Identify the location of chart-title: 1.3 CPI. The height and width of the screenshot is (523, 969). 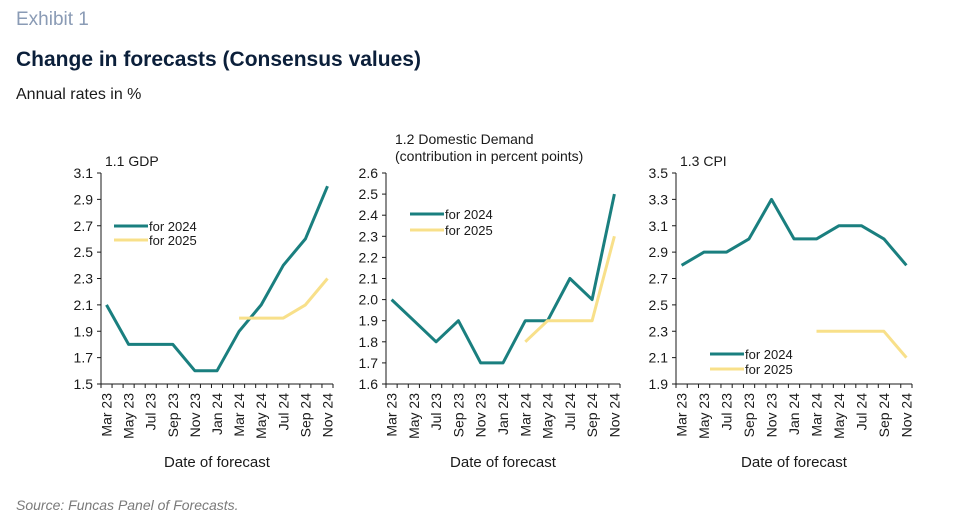
(703, 161).